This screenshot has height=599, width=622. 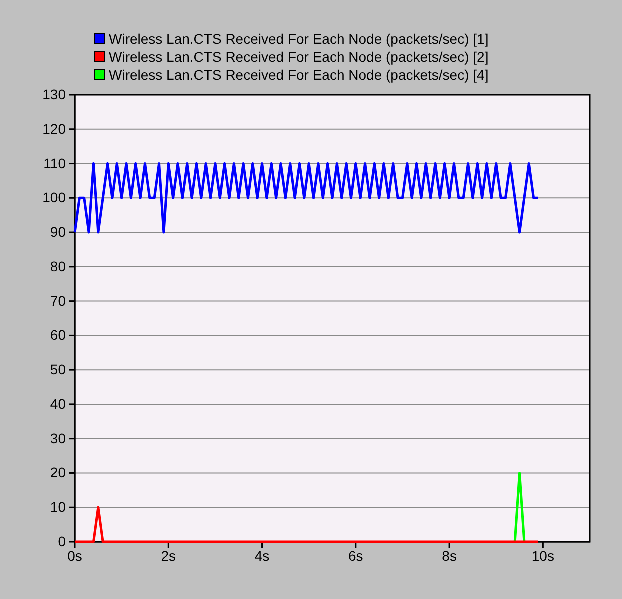 I want to click on y-tick-label: 30, so click(x=58, y=438).